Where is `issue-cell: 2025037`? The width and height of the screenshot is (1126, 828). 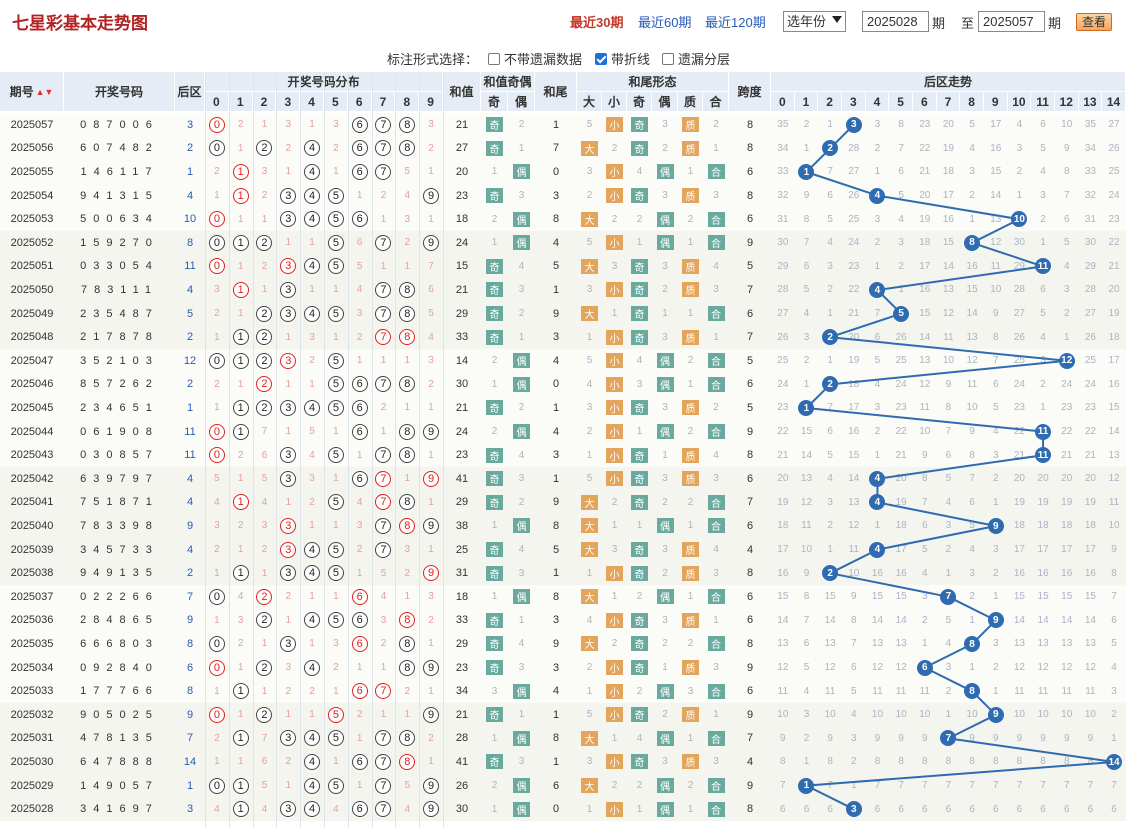
issue-cell: 2025037 is located at coordinates (32, 597).